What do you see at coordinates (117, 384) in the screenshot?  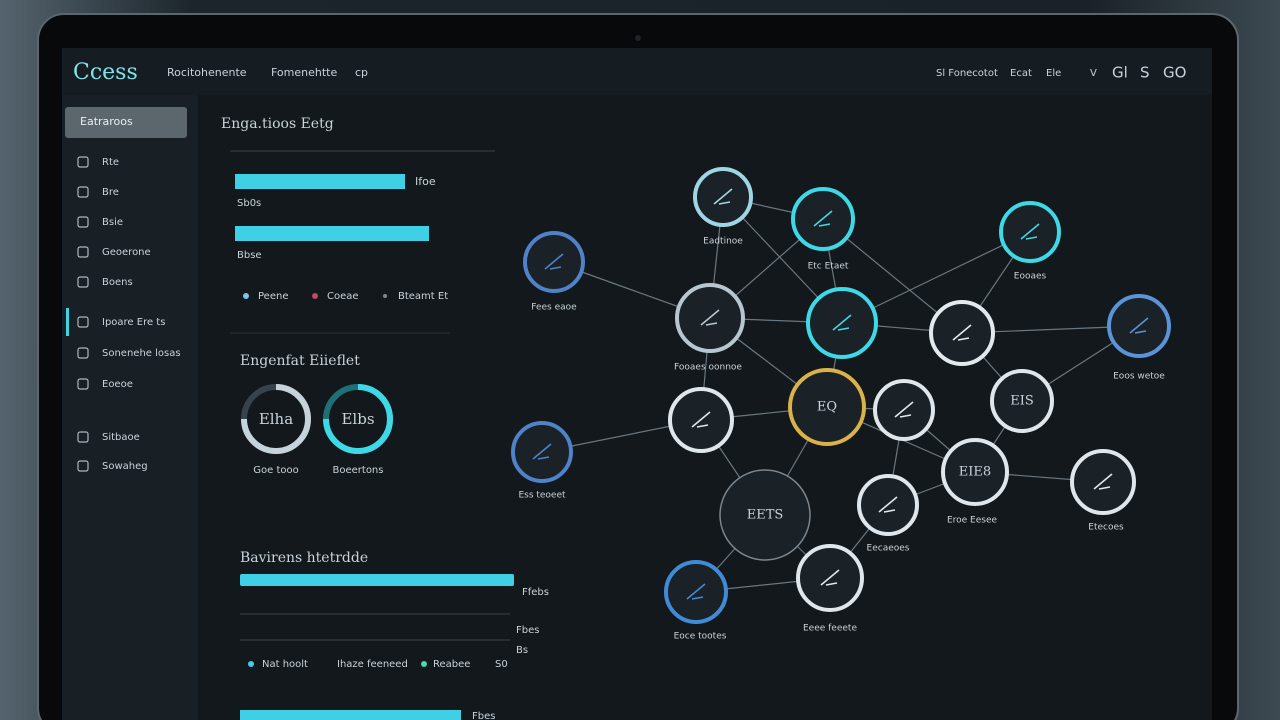 I see `sidebar-item: Eoeoe` at bounding box center [117, 384].